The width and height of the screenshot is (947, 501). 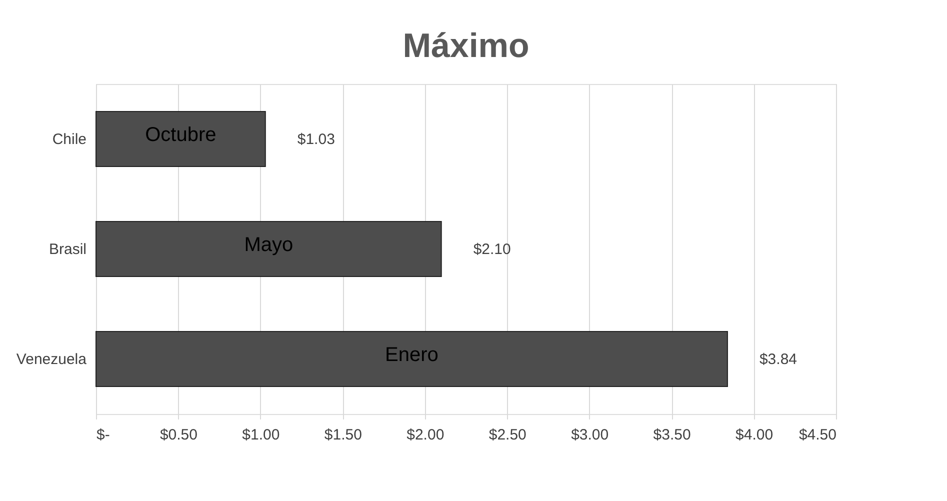 What do you see at coordinates (103, 435) in the screenshot?
I see `x-tick-label: $-` at bounding box center [103, 435].